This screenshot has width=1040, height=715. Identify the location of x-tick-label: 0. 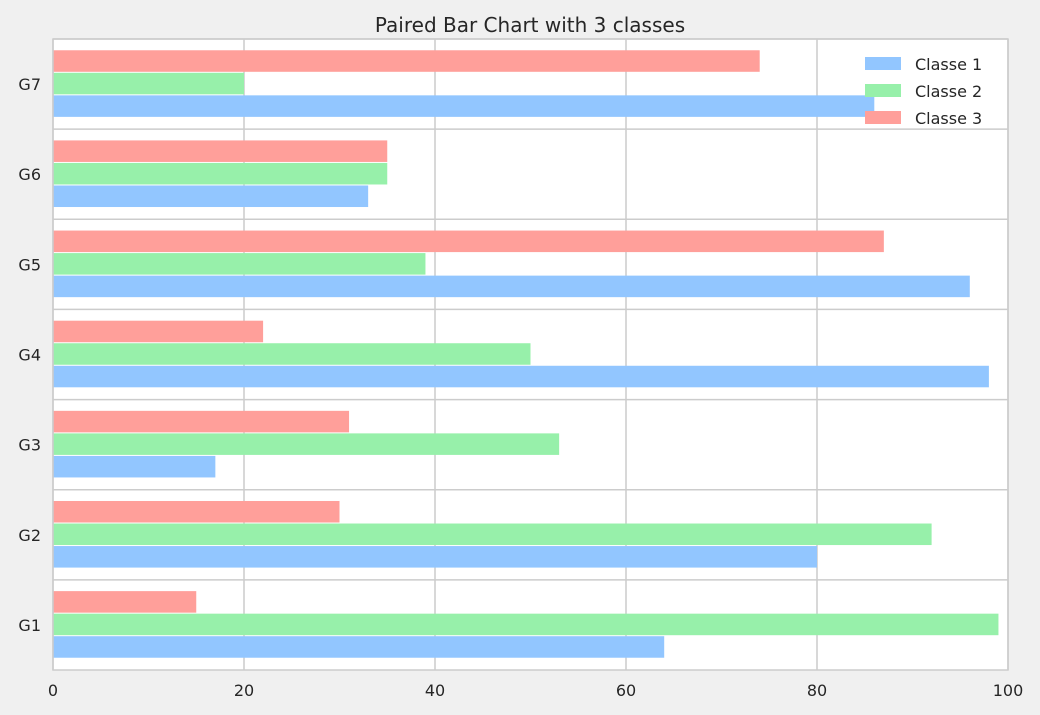
(53, 690).